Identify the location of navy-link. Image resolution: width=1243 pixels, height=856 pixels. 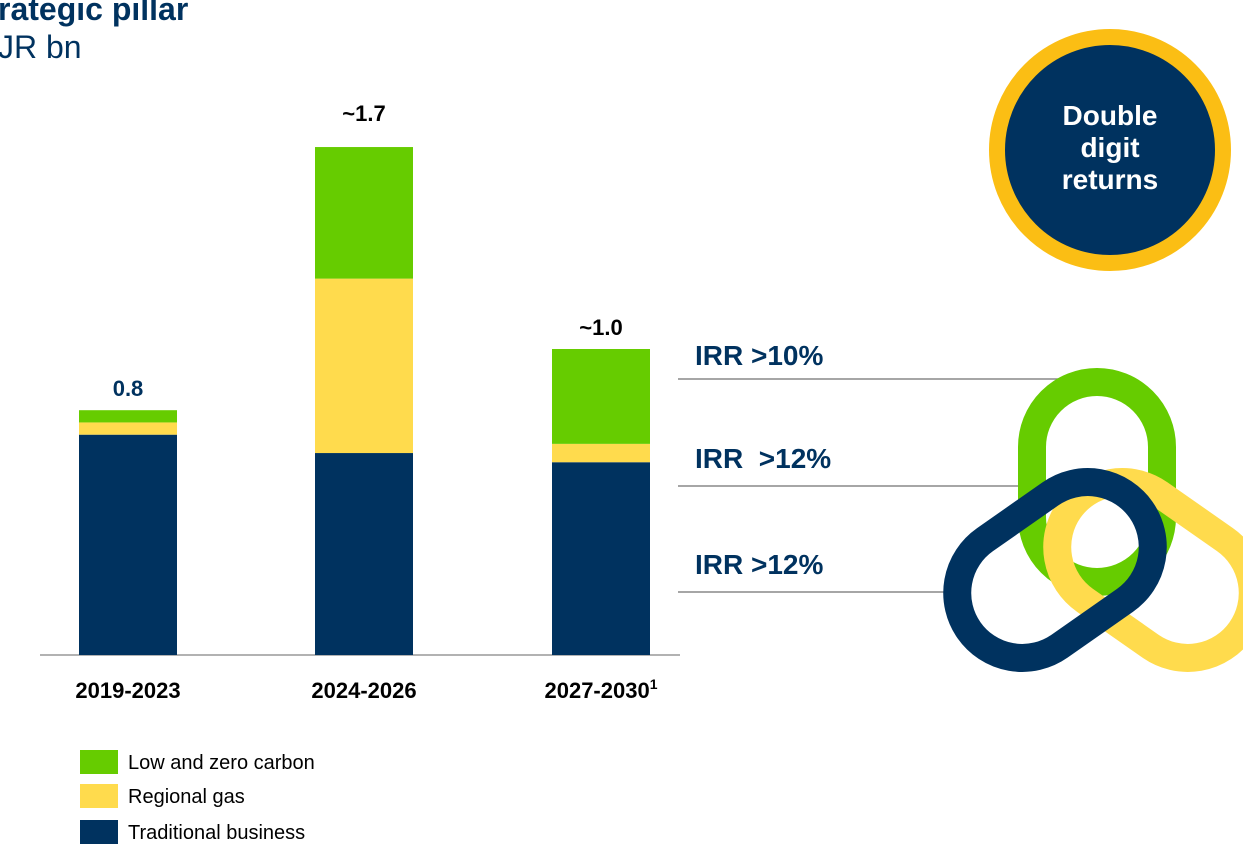
(1055, 570).